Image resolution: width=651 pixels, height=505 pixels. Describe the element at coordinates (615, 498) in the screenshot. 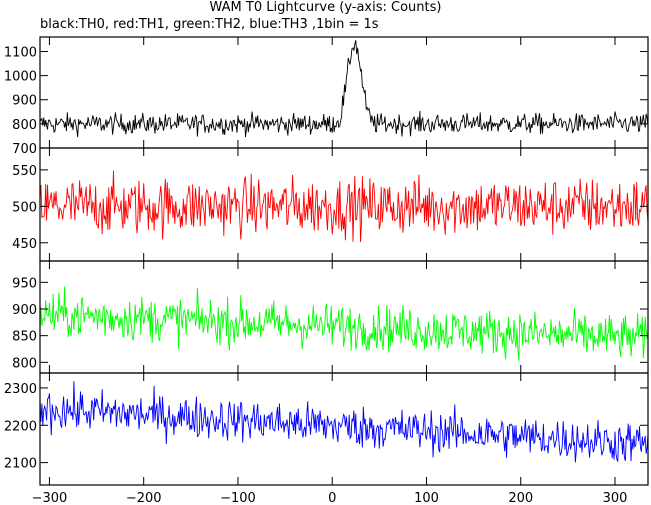

I see `x-tick-label: 300` at that location.